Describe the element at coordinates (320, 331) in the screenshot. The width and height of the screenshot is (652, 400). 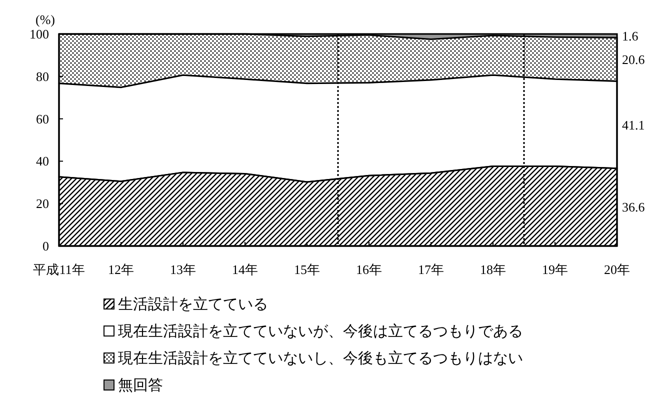
I see `legend-label: 現在生活設計を立てていないが、今後は立てるつもりである` at that location.